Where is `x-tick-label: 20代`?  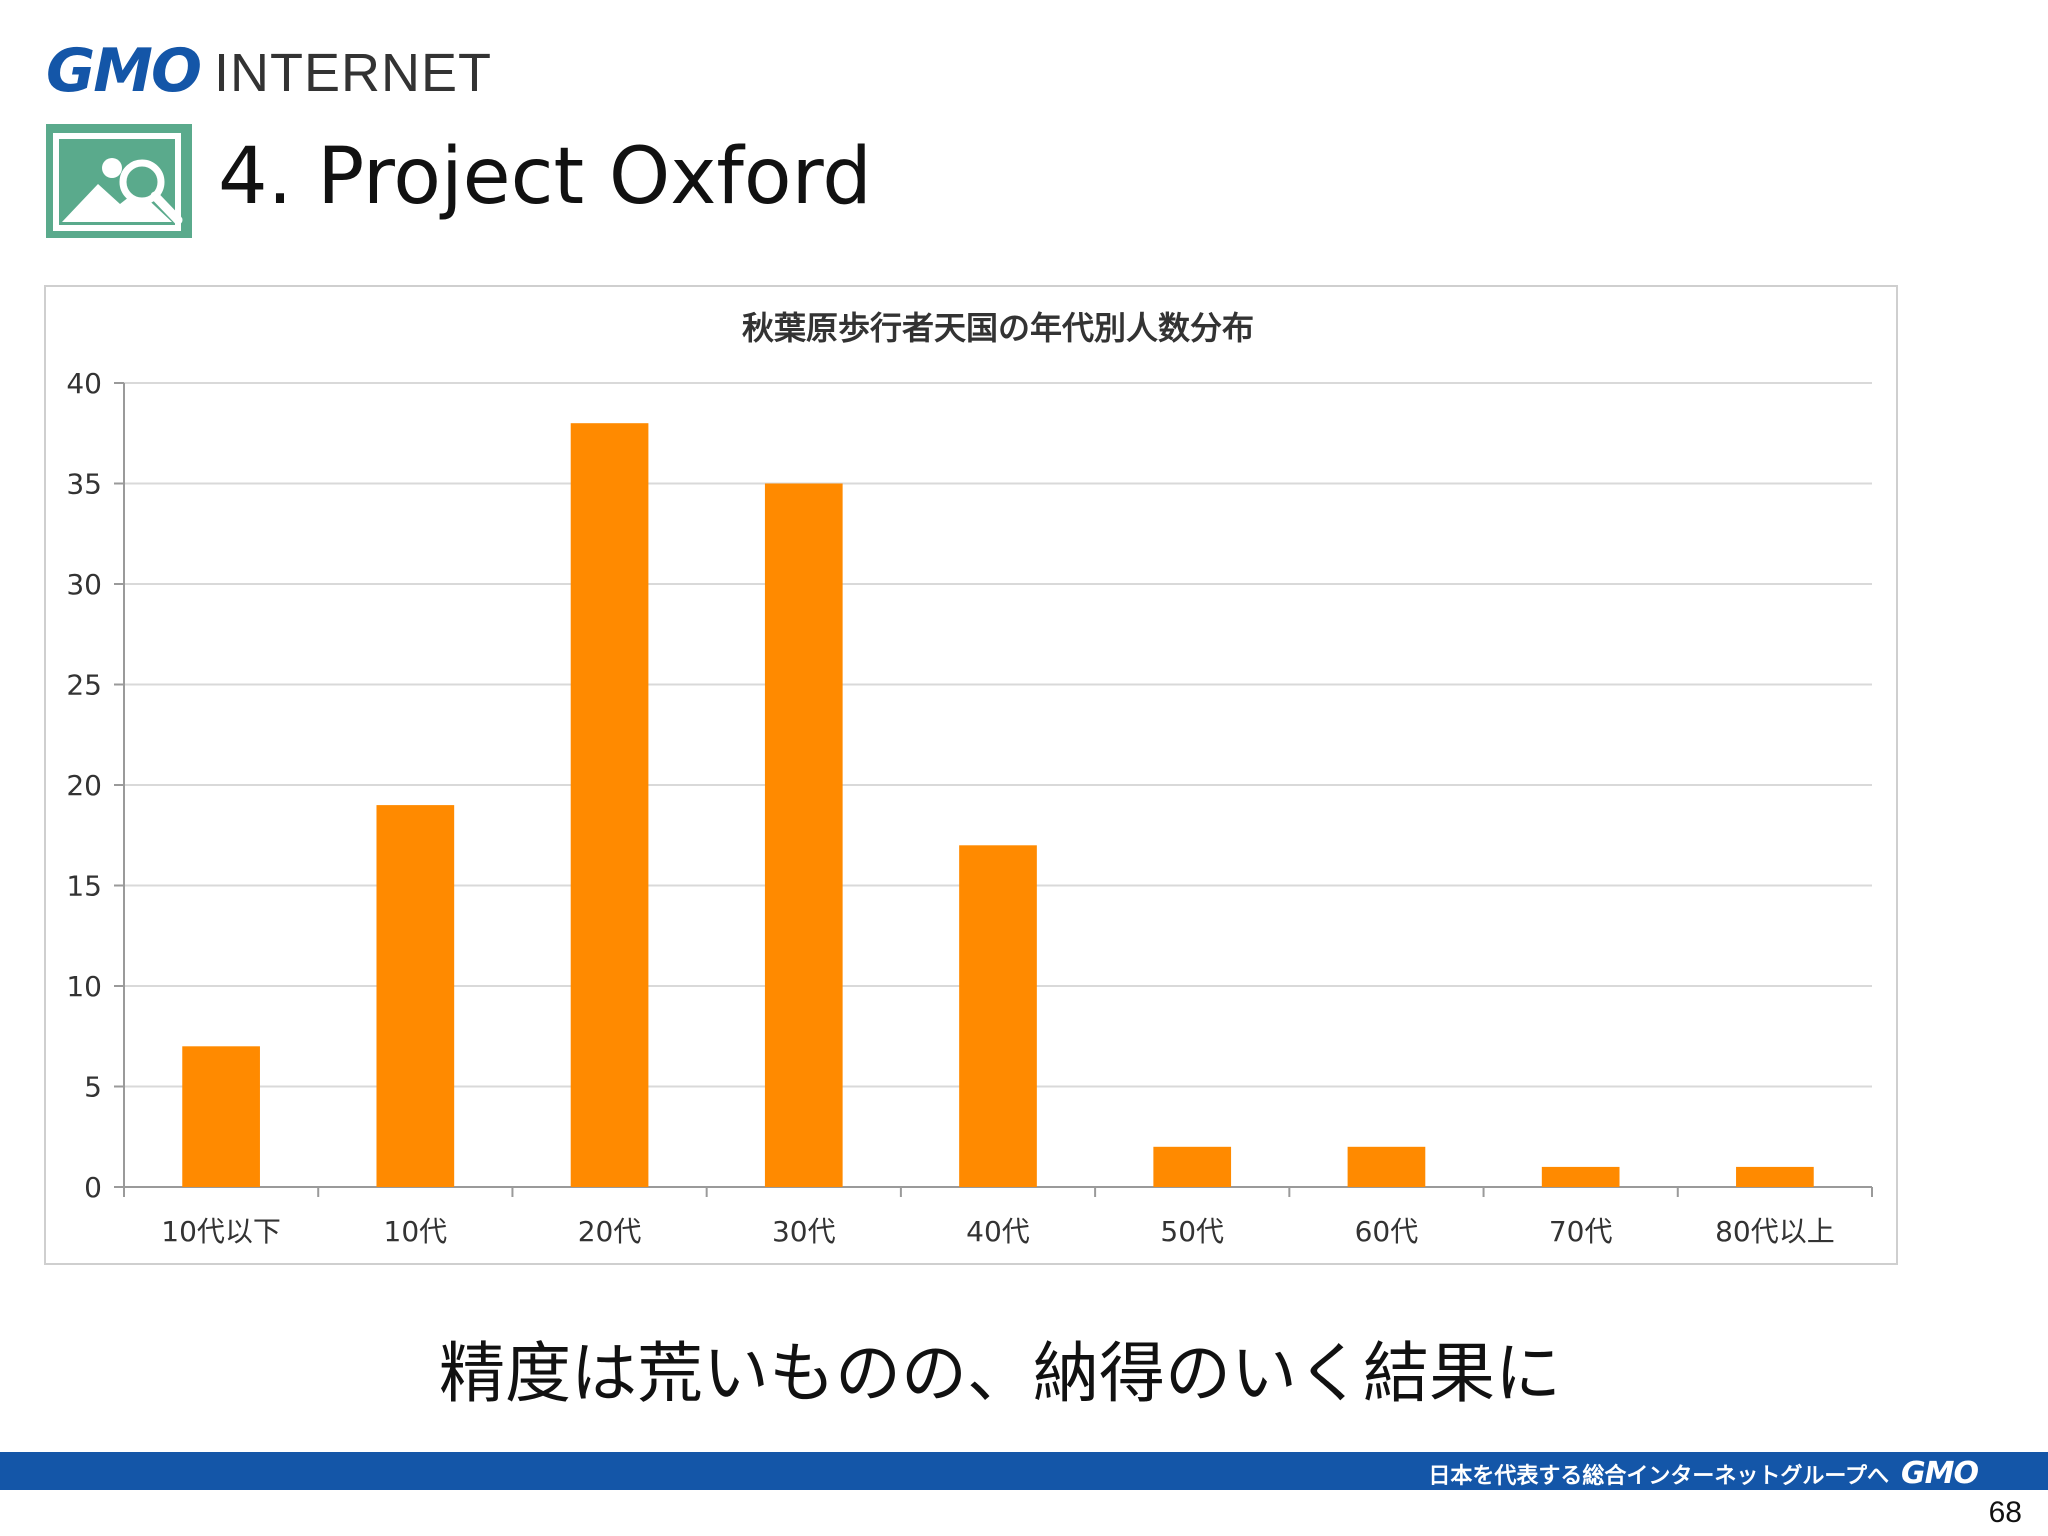 x-tick-label: 20代 is located at coordinates (610, 1231).